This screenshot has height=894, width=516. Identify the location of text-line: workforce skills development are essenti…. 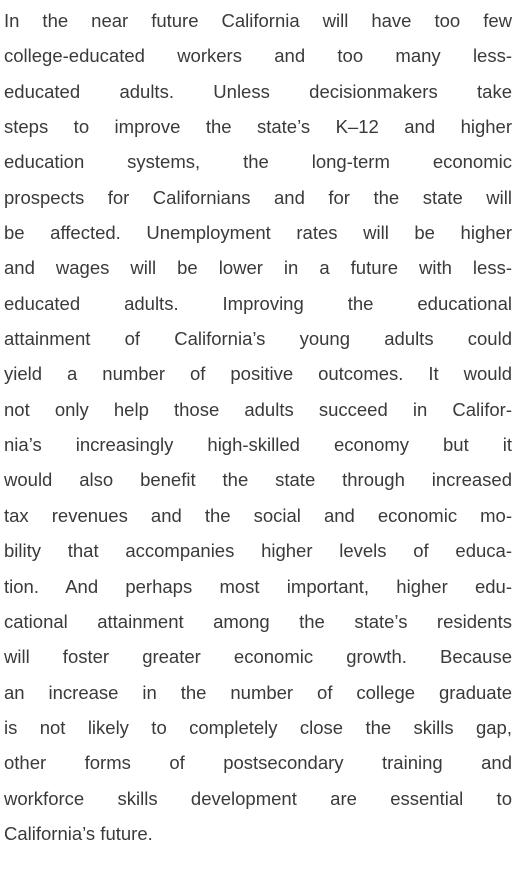
(258, 798).